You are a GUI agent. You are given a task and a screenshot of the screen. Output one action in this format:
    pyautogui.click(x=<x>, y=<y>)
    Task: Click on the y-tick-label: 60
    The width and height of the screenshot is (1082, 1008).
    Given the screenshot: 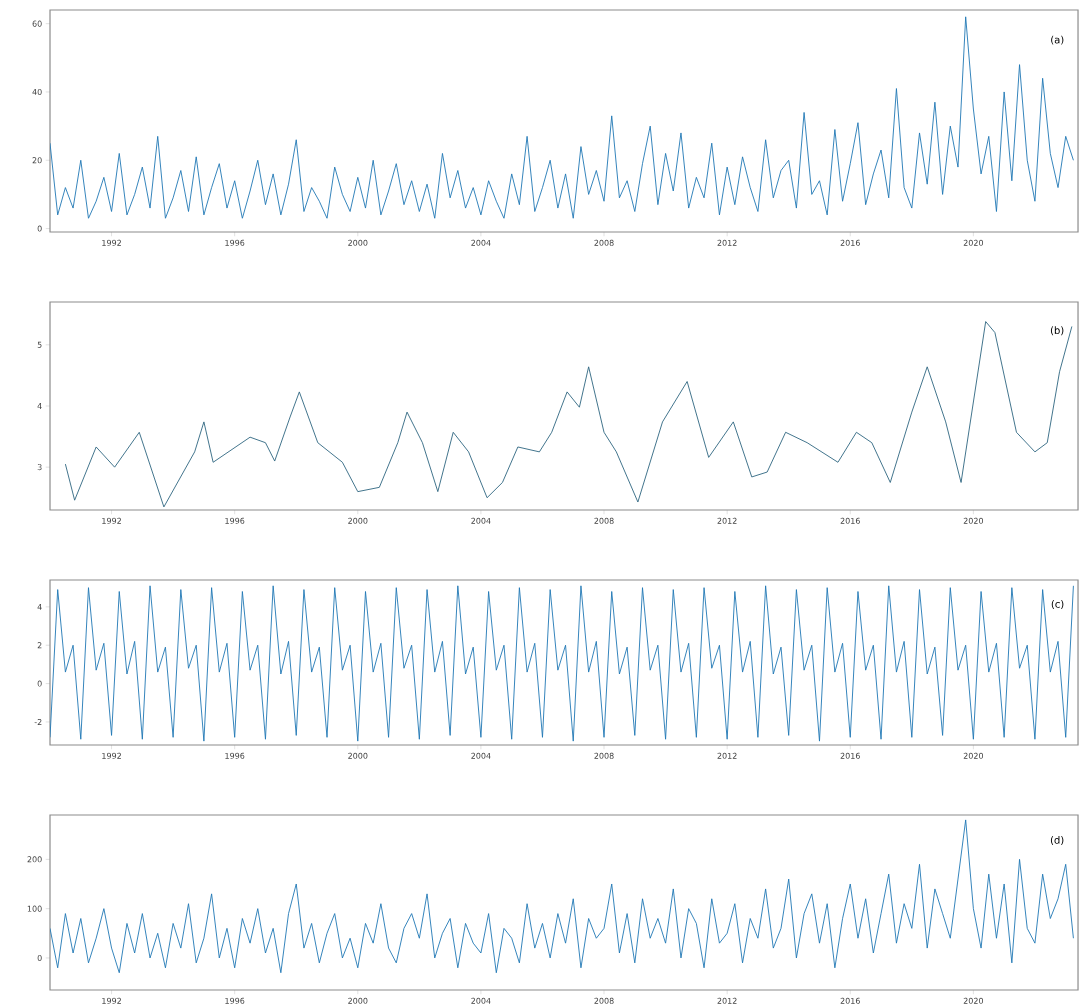 What is the action you would take?
    pyautogui.click(x=37, y=23)
    